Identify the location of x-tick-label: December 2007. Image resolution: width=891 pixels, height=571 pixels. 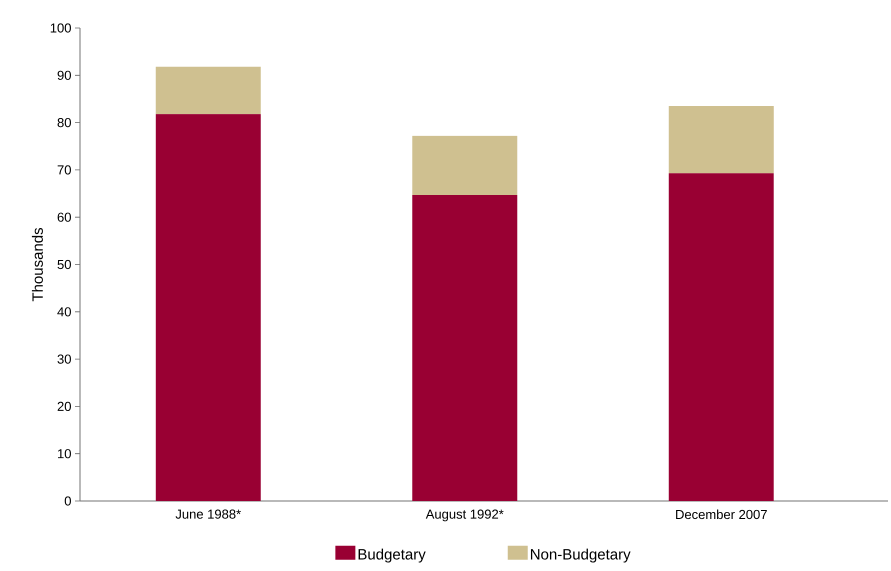
(721, 515).